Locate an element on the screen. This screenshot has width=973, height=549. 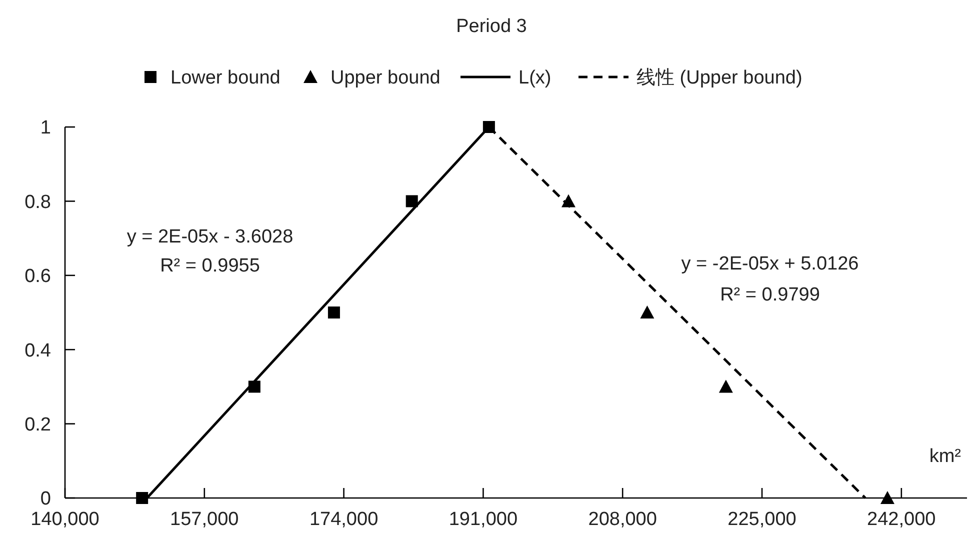
legend-label: Lower bound is located at coordinates (225, 78).